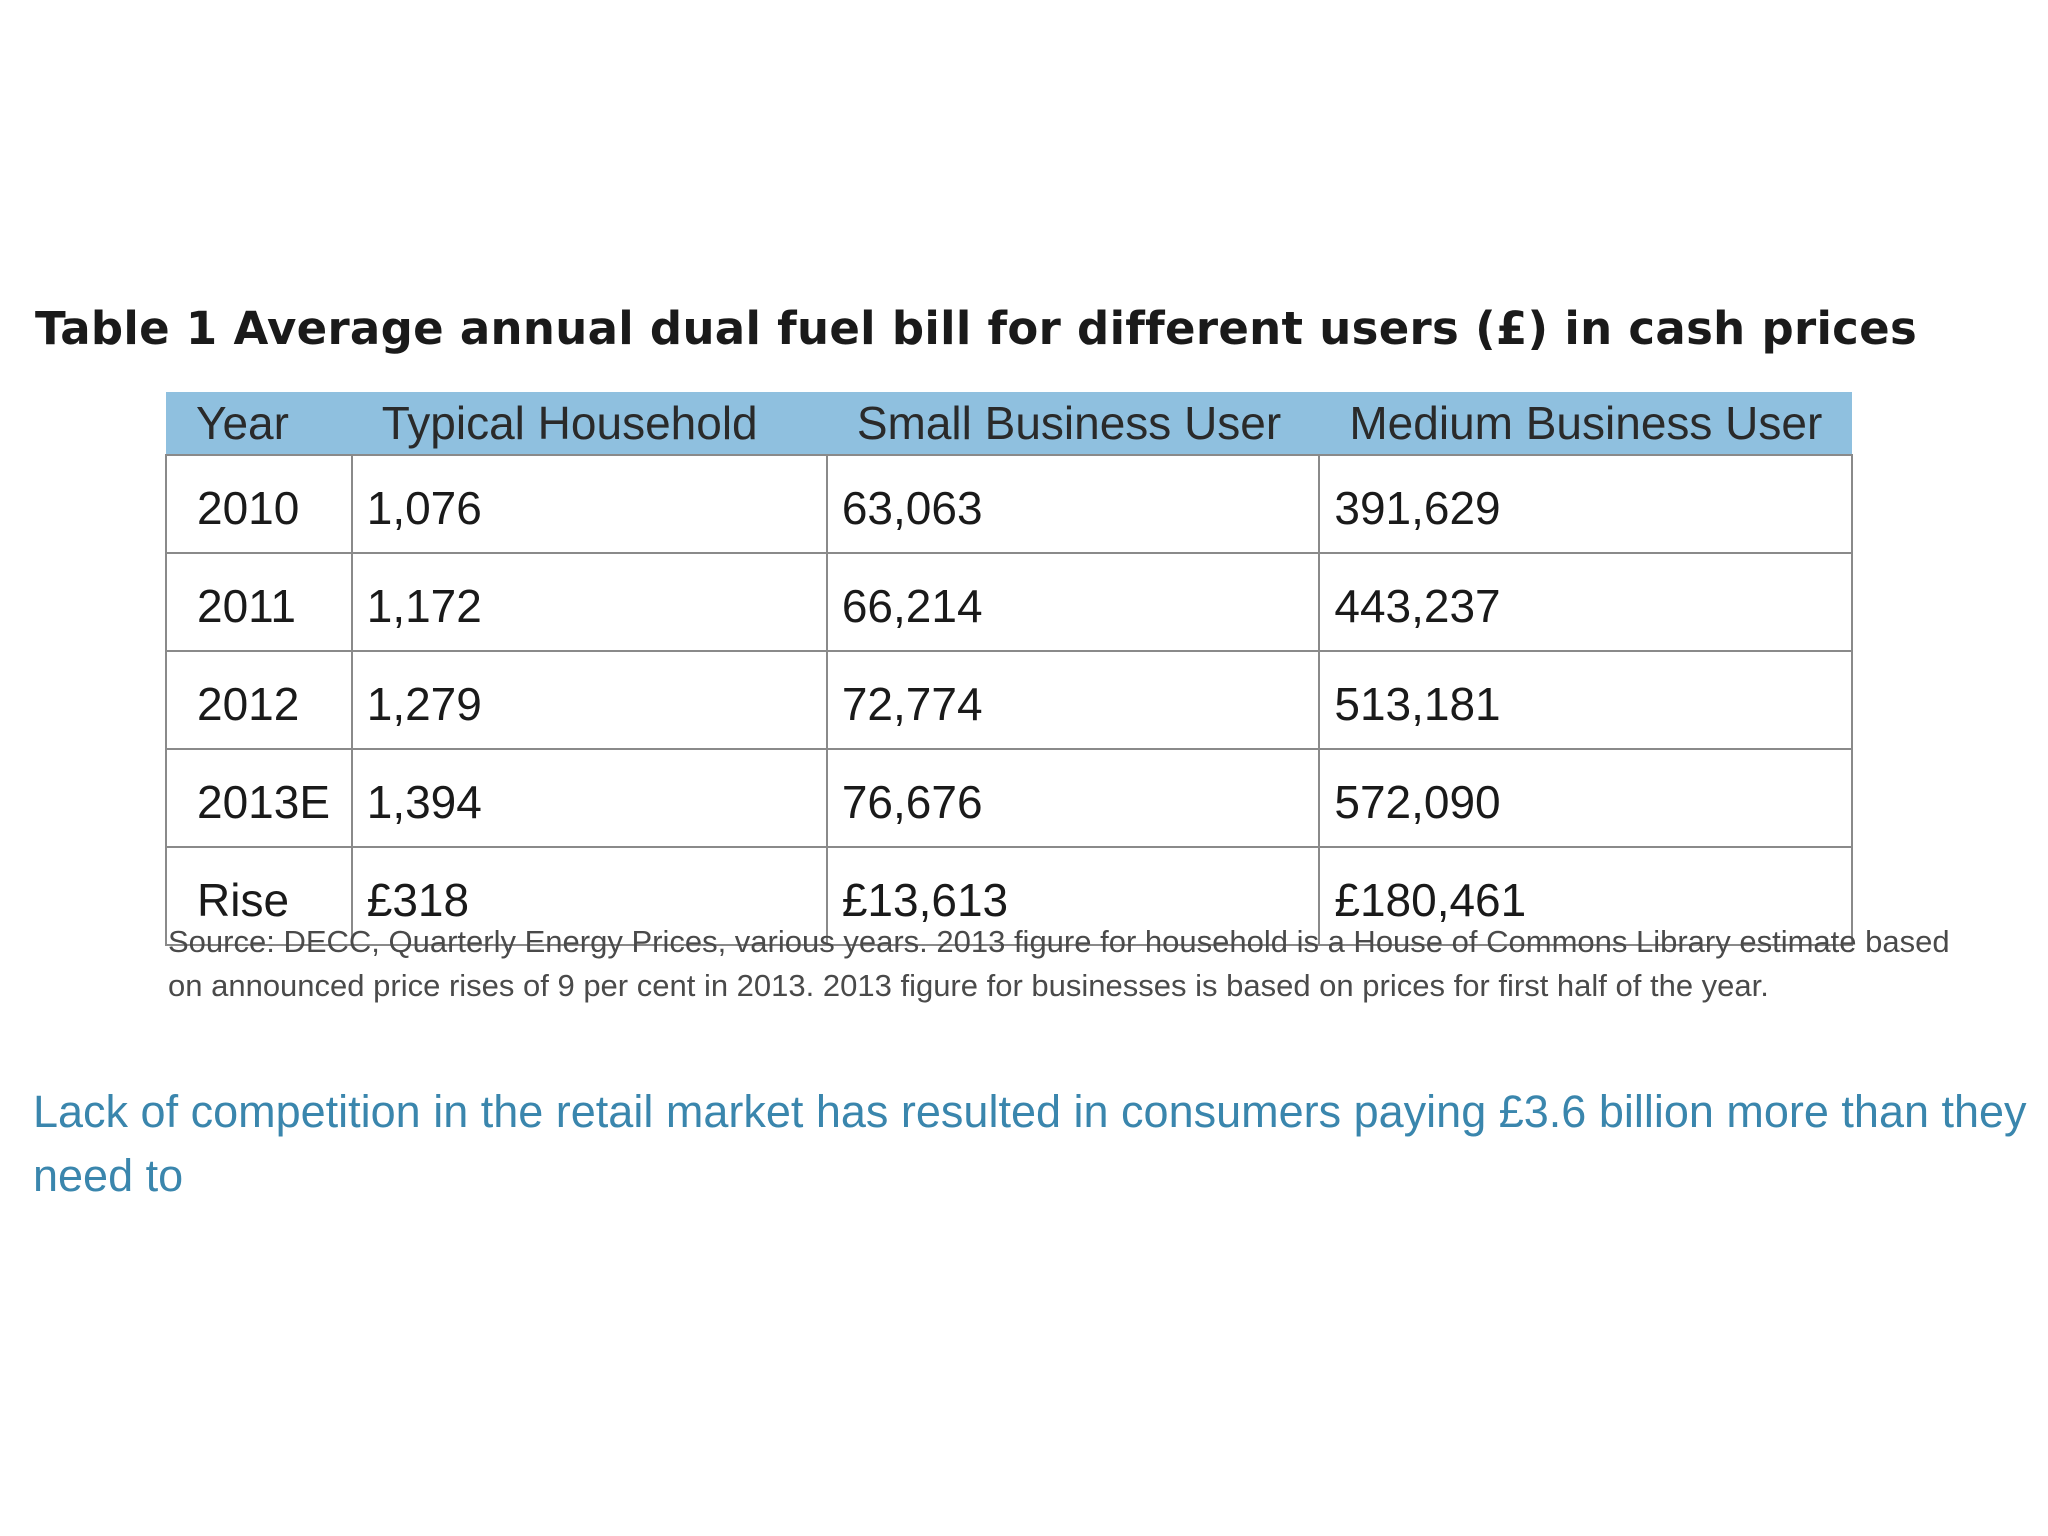 The width and height of the screenshot is (2048, 1536). I want to click on table-row: 2012 1,279 72,774 513,181, so click(1009, 700).